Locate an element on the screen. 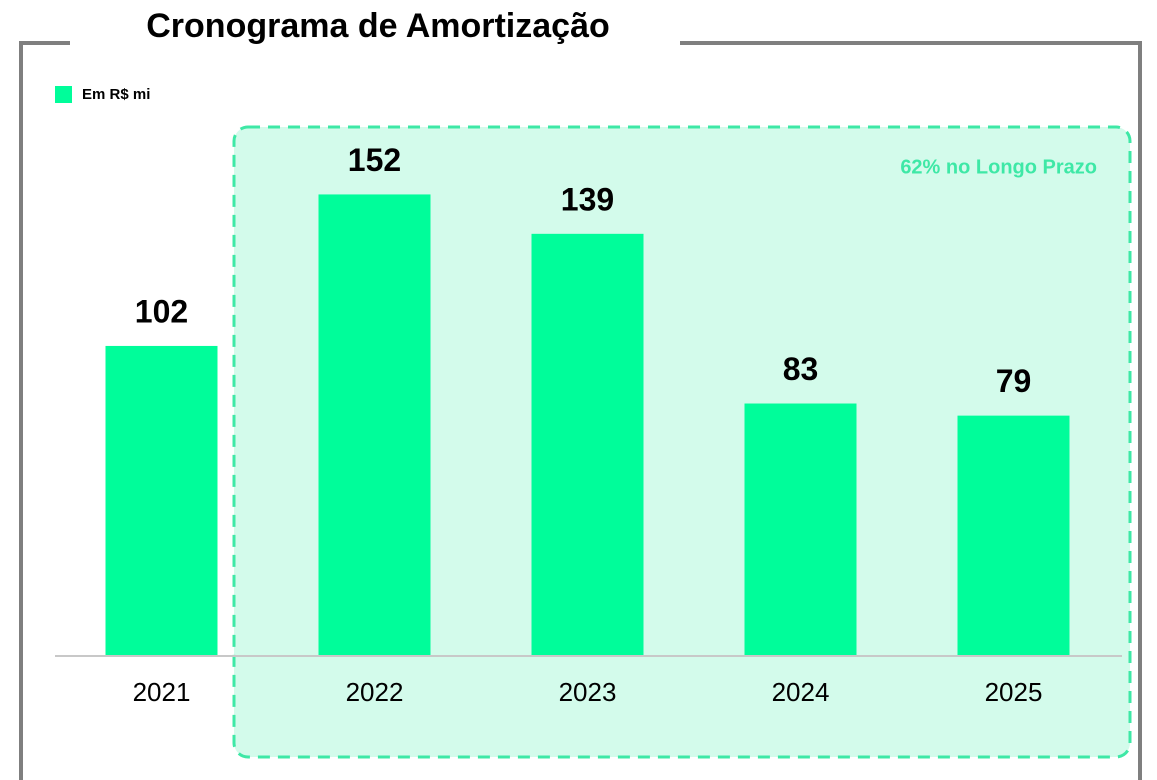 The width and height of the screenshot is (1157, 780). x-tick-label: 2022 is located at coordinates (375, 692).